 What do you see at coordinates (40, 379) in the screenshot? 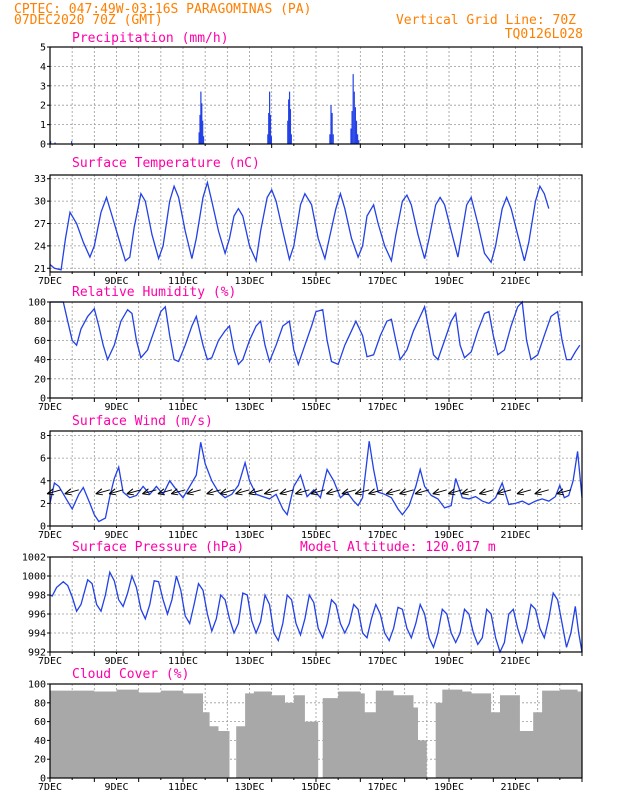
I see `rh-ytick-label: 20` at bounding box center [40, 379].